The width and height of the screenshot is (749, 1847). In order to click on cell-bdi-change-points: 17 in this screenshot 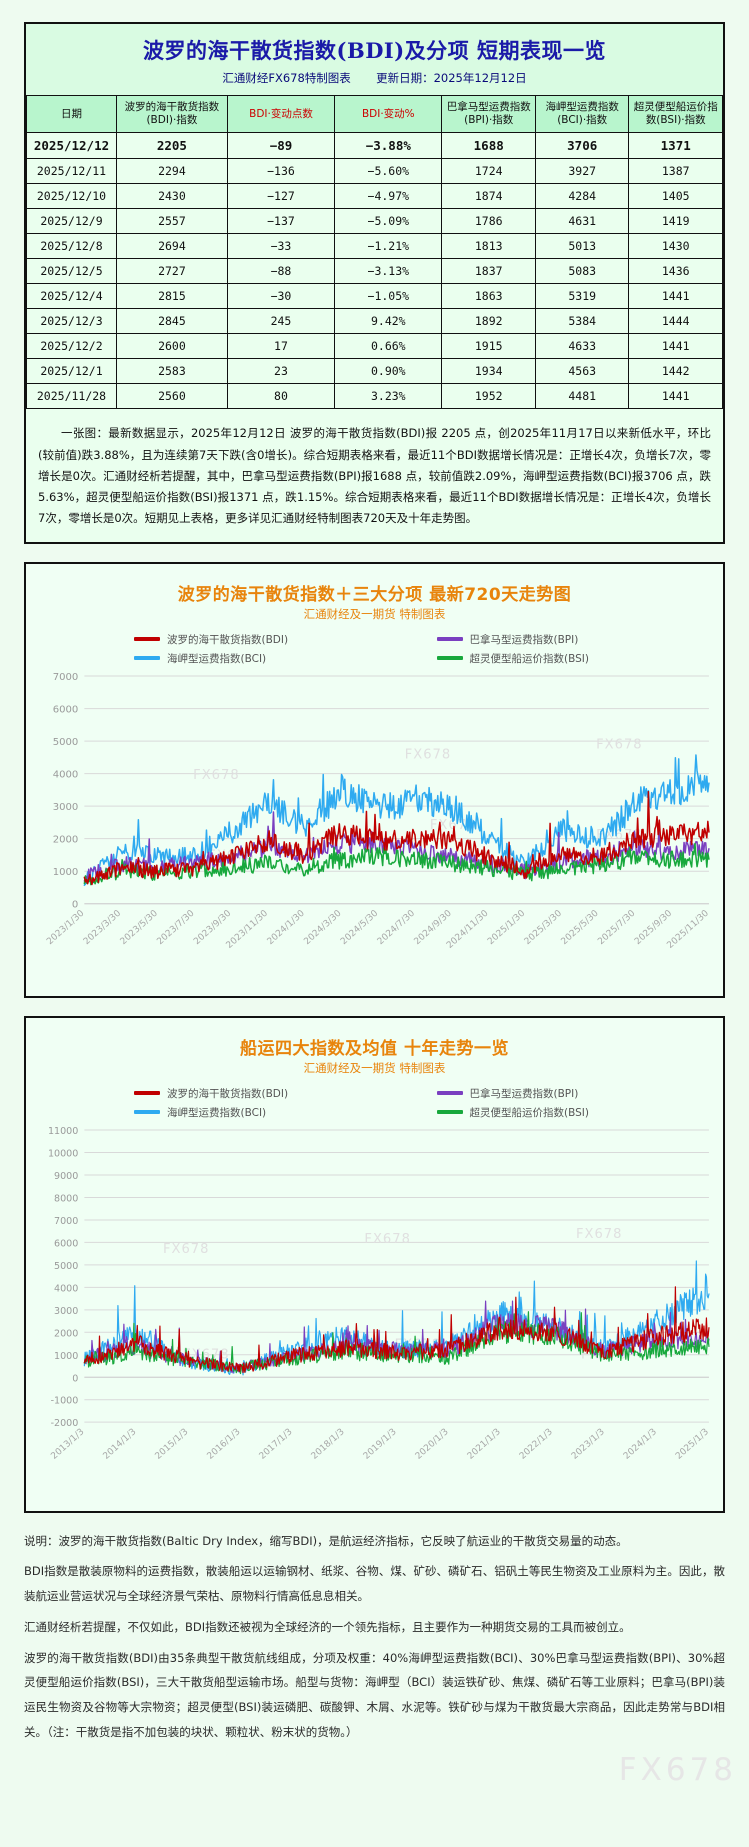, I will do `click(281, 346)`.